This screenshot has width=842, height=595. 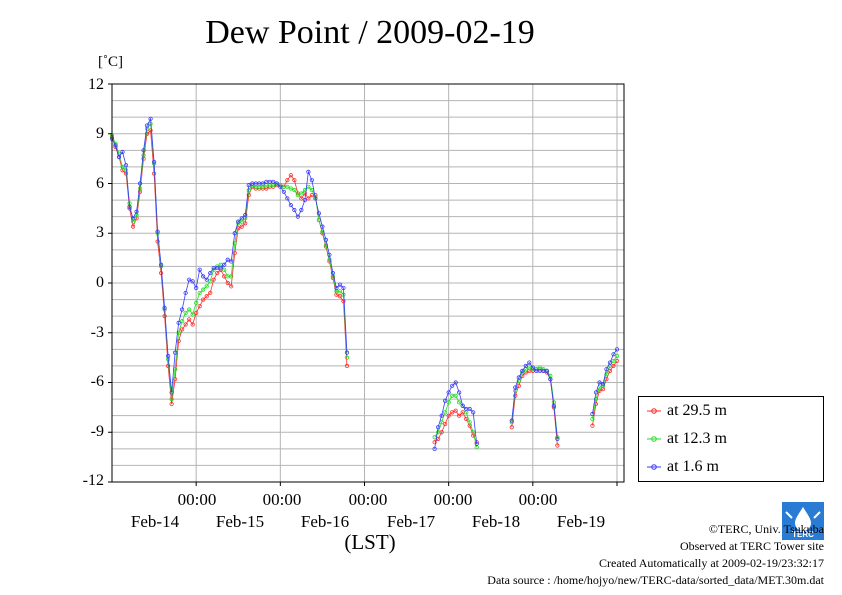 I want to click on legend-label: at 12.3 m, so click(x=697, y=438).